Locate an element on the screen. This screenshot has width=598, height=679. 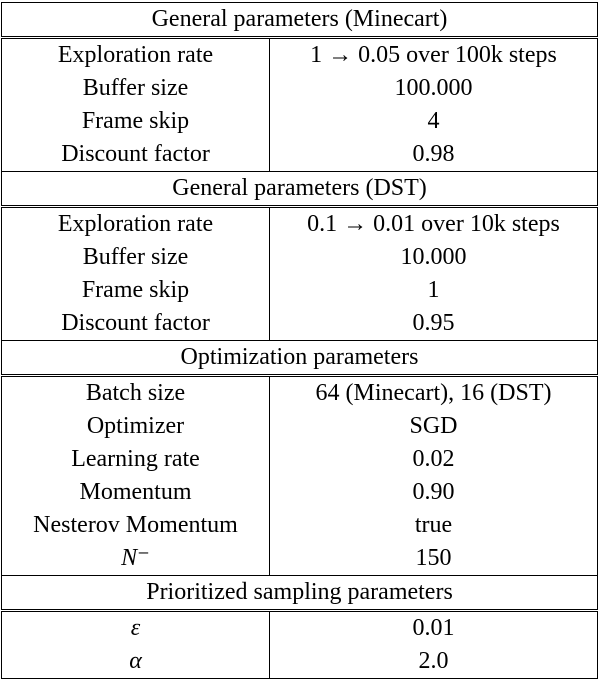
section-header-optimization: Optimization parameters is located at coordinates (299, 358).